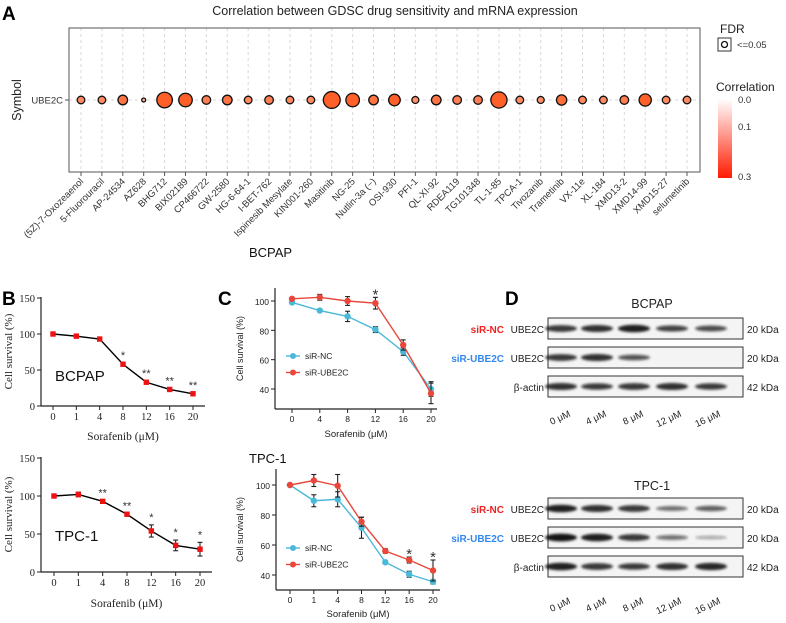 The width and height of the screenshot is (786, 623). Describe the element at coordinates (225, 299) in the screenshot. I see `panel-letter-C: C` at that location.